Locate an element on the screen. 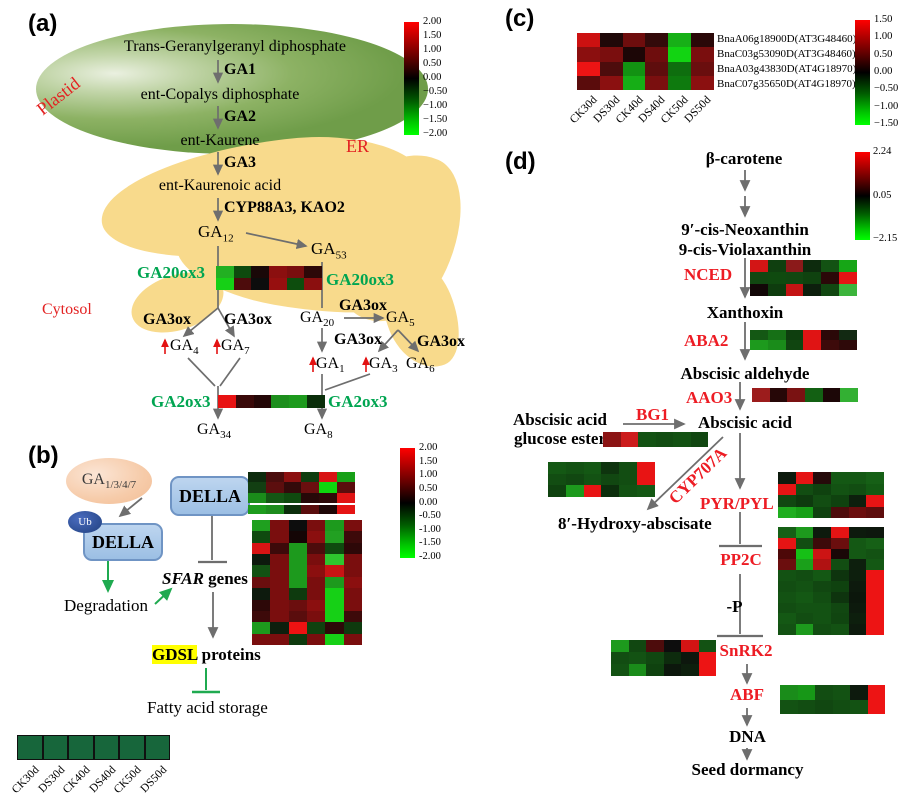 The height and width of the screenshot is (802, 903). enzyme-ga20ox3-left: GA20ox3 is located at coordinates (171, 272).